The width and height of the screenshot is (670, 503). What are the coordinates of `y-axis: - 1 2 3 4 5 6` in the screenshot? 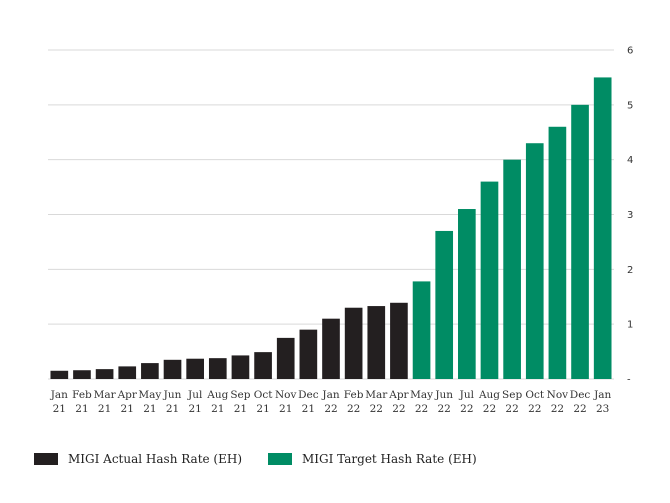 It's located at (630, 216).